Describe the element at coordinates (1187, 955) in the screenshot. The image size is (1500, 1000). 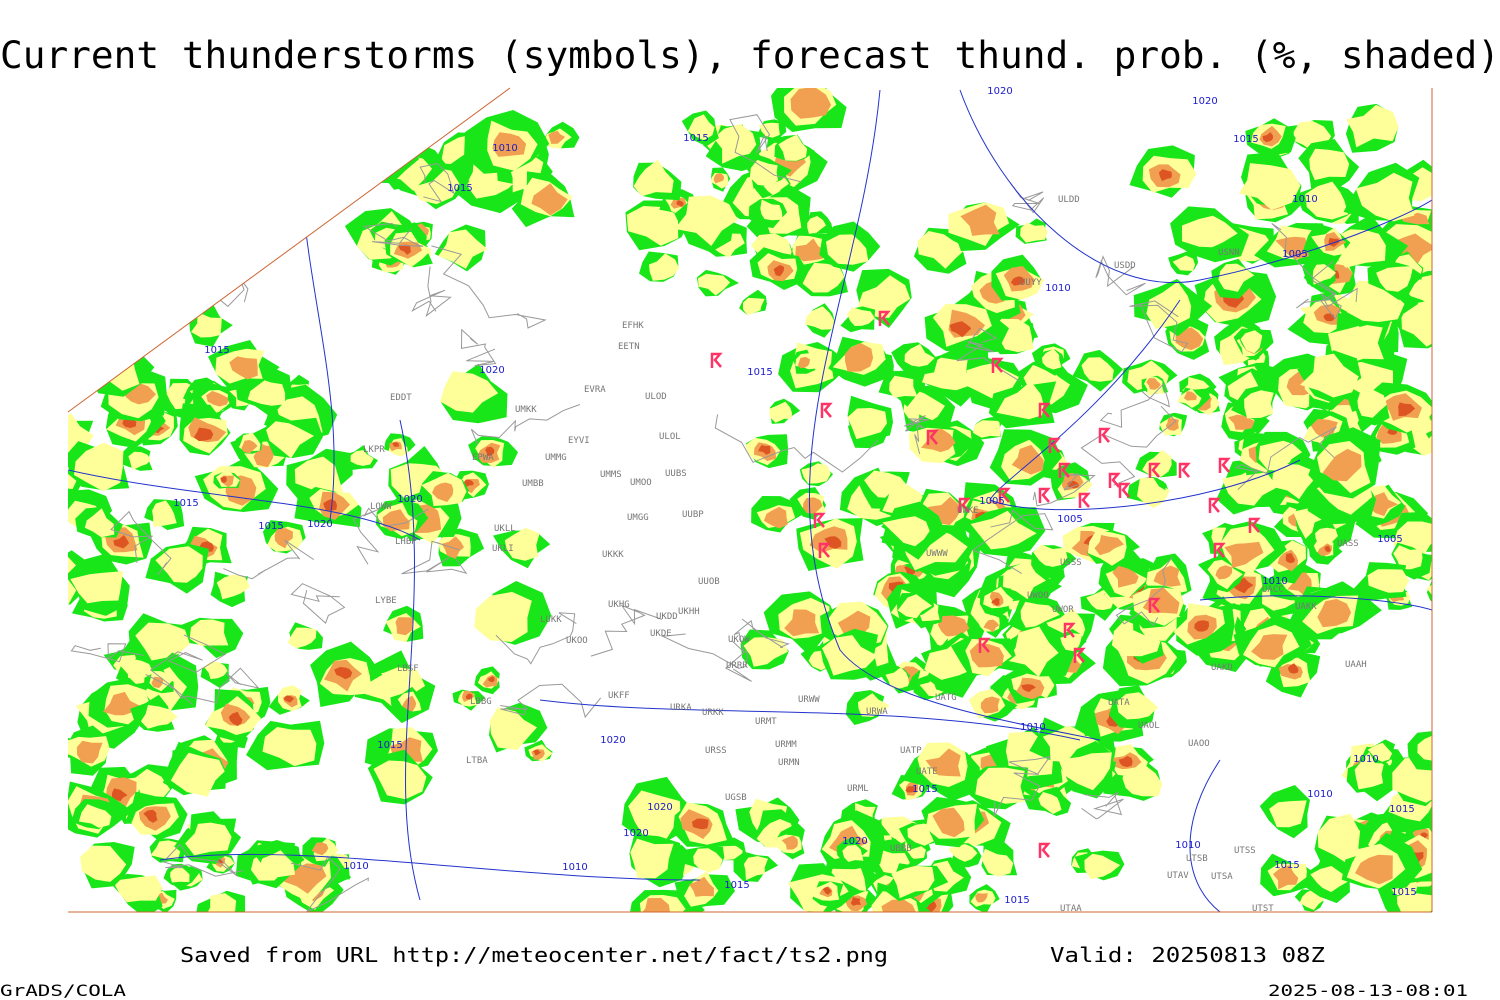
I see `valid-time: Valid: 20250813 08Z` at that location.